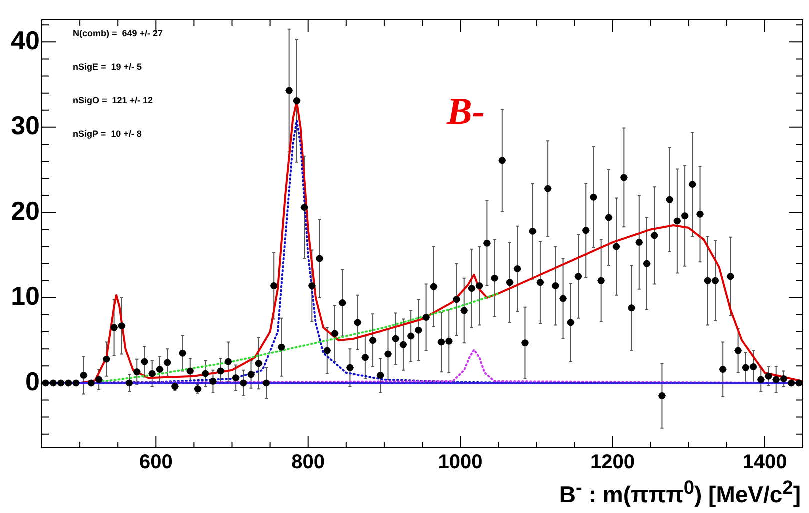 This screenshot has height=513, width=809. I want to click on x-tick-label: 1200, so click(612, 463).